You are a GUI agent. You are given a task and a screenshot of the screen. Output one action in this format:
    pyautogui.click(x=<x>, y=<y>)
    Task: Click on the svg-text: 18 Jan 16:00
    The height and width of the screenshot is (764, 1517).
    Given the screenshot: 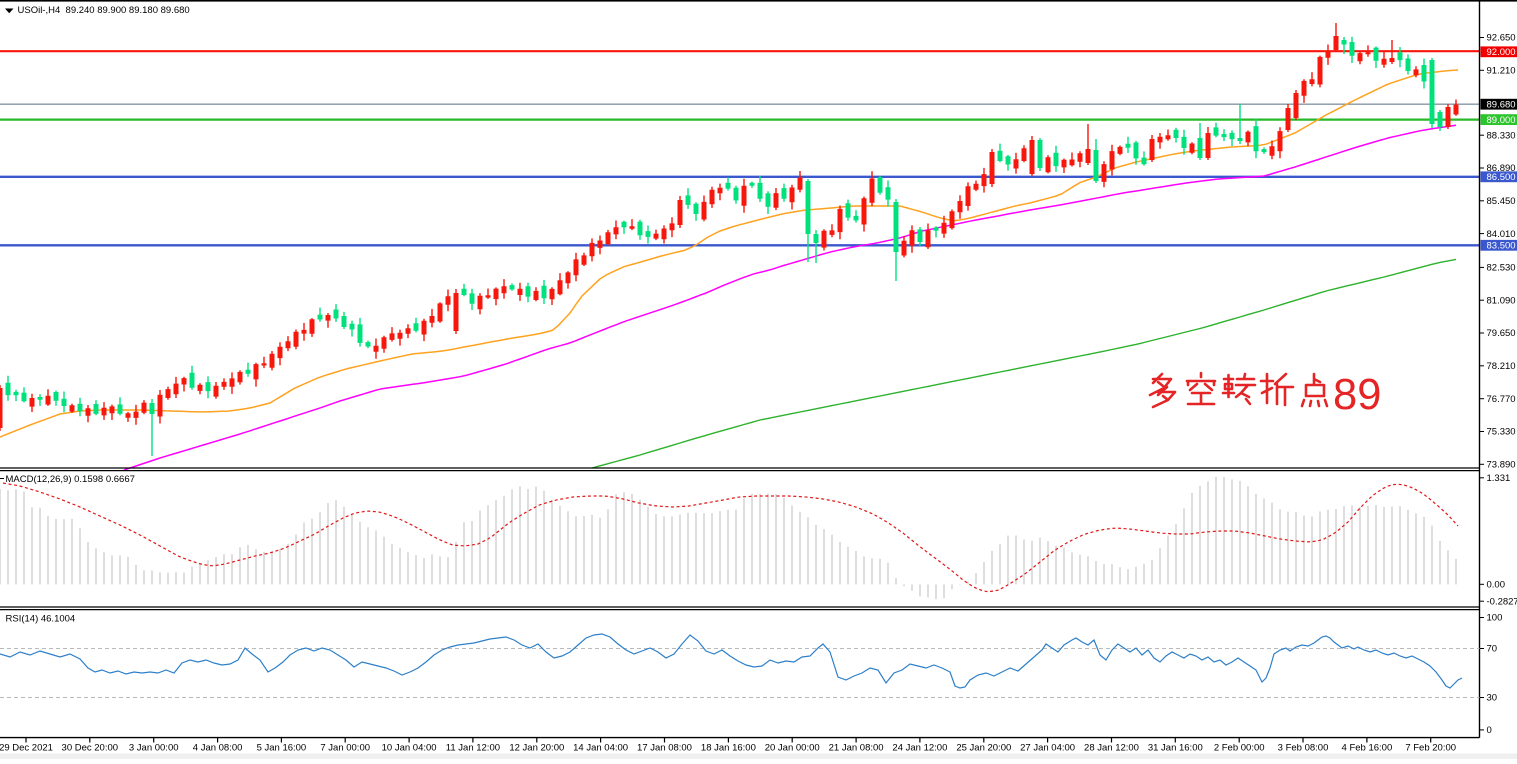 What is the action you would take?
    pyautogui.click(x=728, y=748)
    